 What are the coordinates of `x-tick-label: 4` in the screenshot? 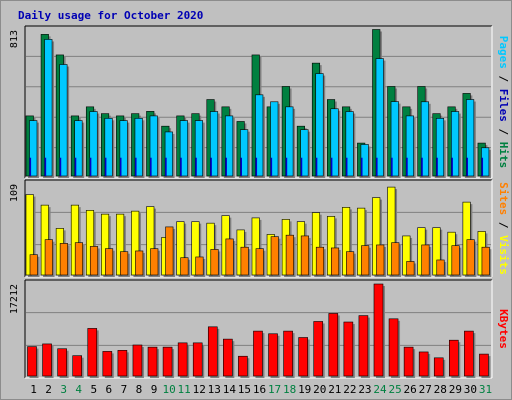 It's located at (78, 389).